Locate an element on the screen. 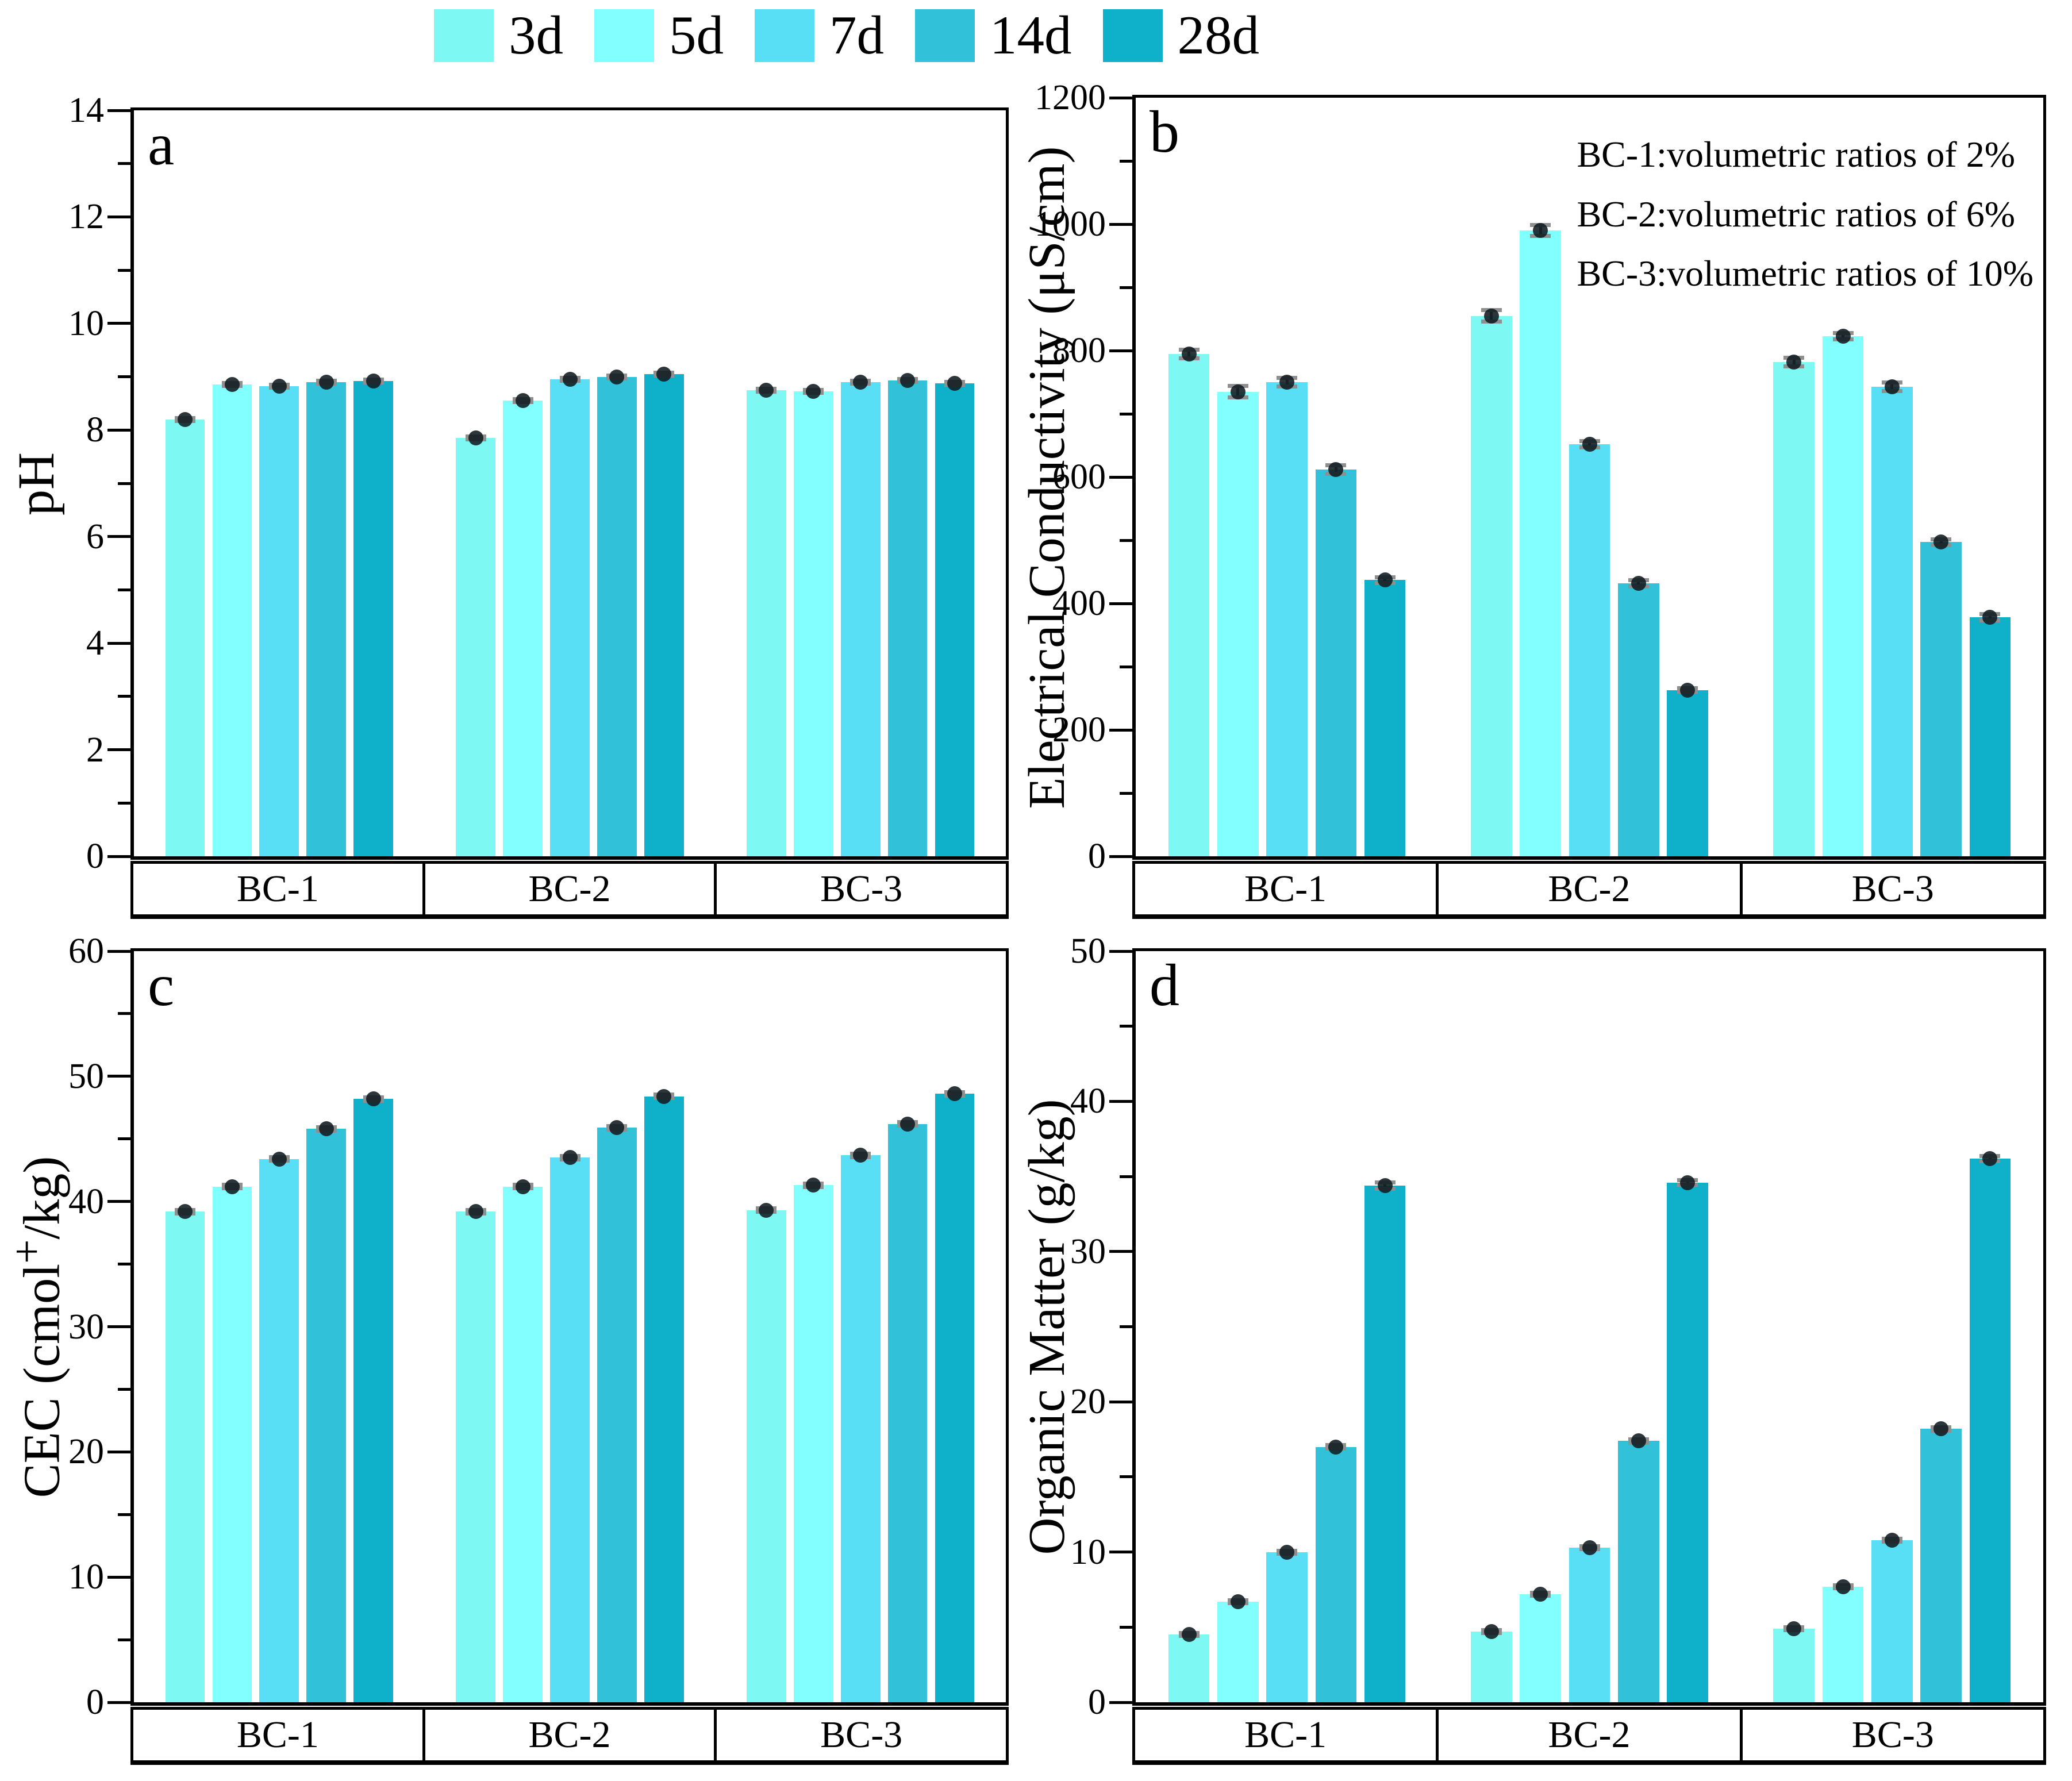  bar-BC-3-28d is located at coordinates (955, 619).